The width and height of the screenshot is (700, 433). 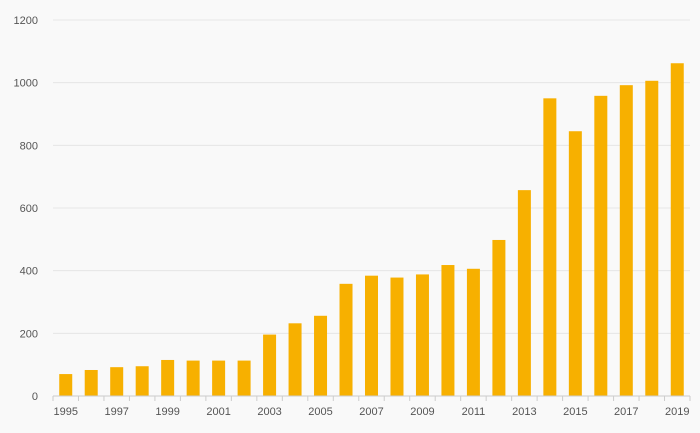 What do you see at coordinates (29, 209) in the screenshot?
I see `y-tick-label: 600` at bounding box center [29, 209].